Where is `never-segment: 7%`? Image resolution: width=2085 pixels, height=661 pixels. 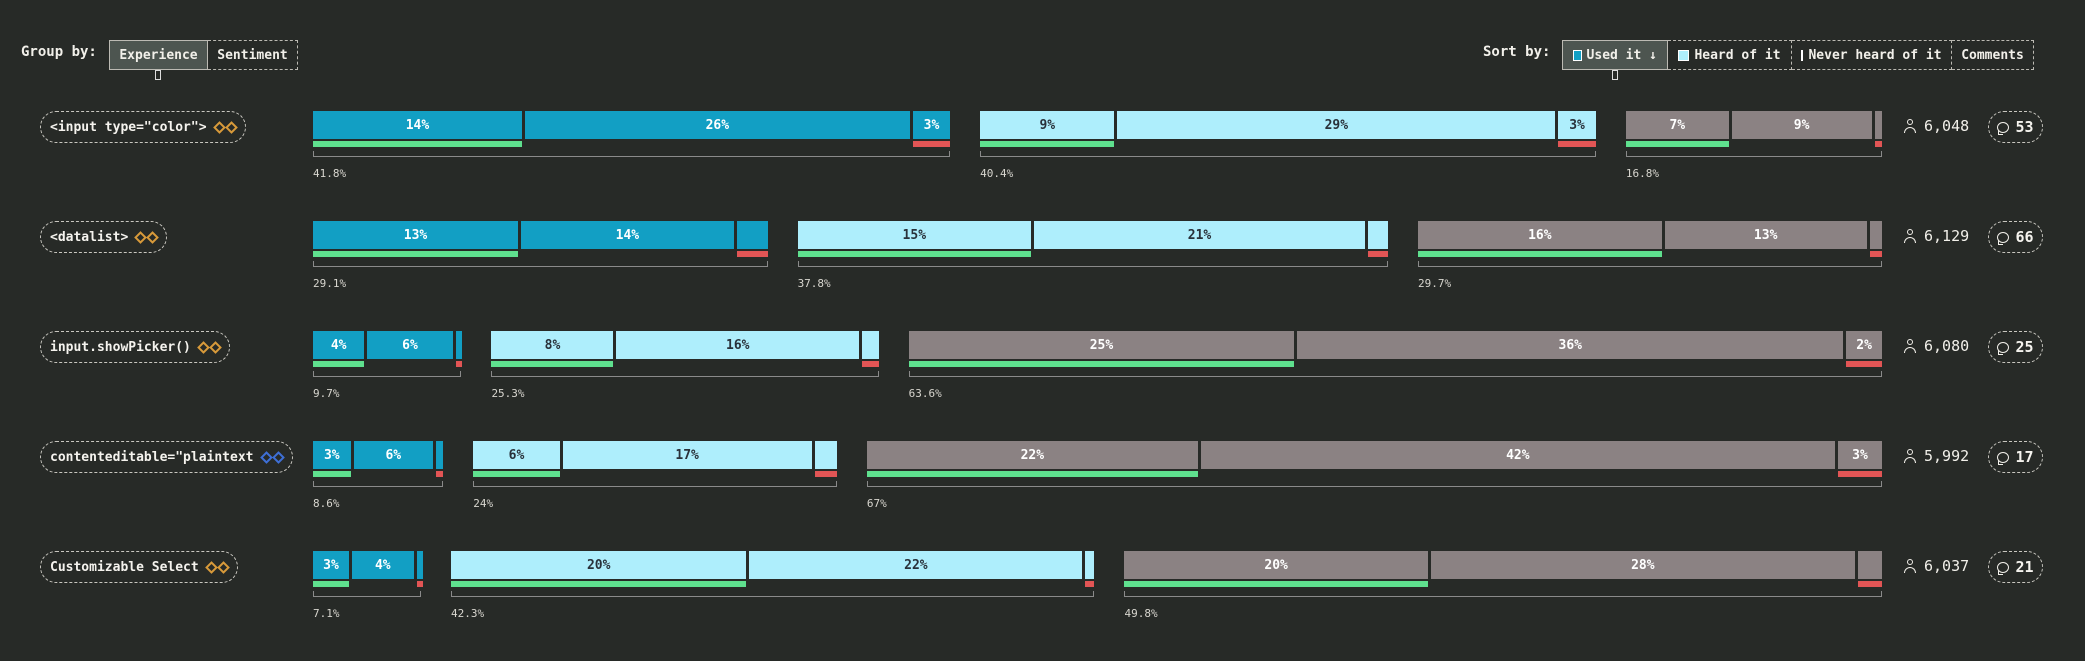 never-segment: 7% is located at coordinates (1677, 125).